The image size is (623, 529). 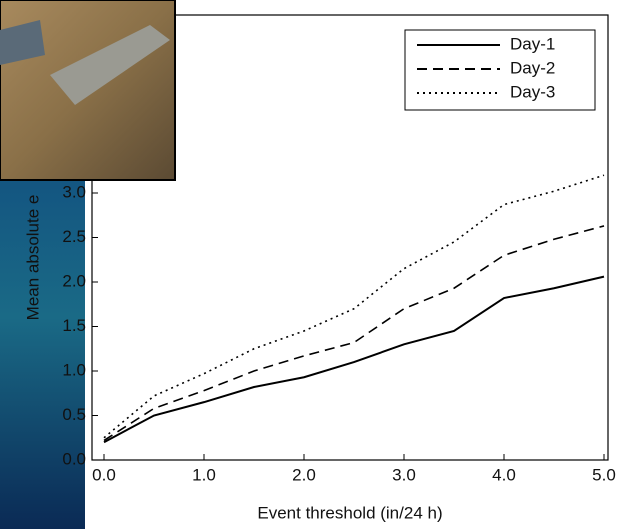 I want to click on x-tick-label: 5.0, so click(x=604, y=474).